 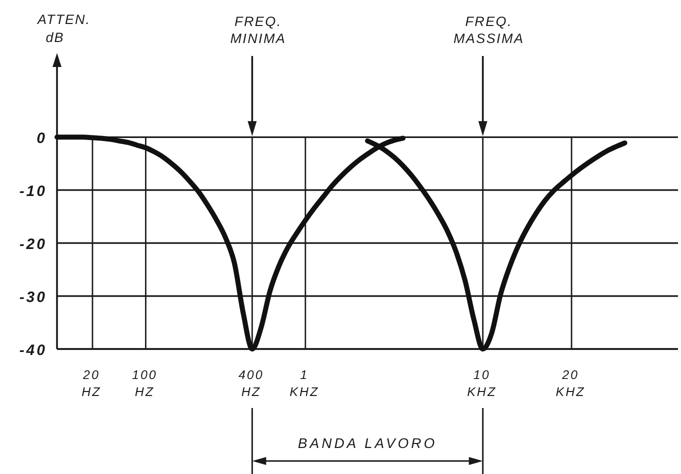 What do you see at coordinates (63, 28) in the screenshot?
I see `y-axis-title: ATTEN. dB` at bounding box center [63, 28].